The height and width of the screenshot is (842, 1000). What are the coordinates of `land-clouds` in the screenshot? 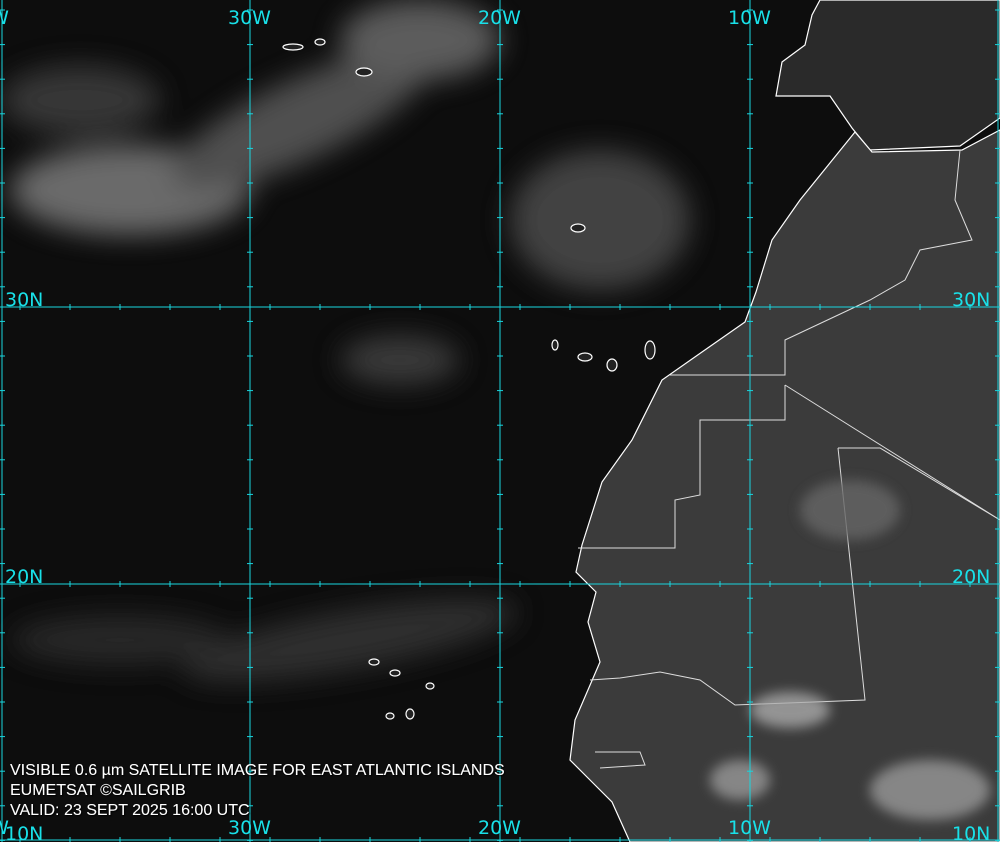 It's located at (850, 650).